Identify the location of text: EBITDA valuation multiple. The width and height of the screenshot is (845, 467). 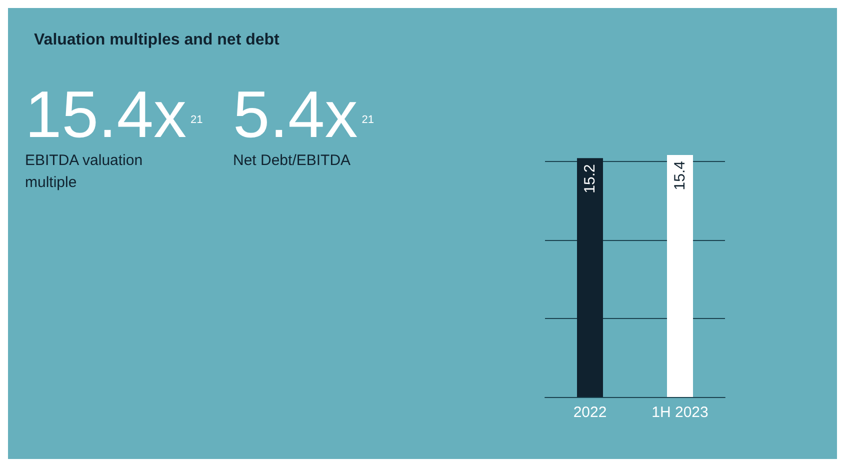
(84, 172).